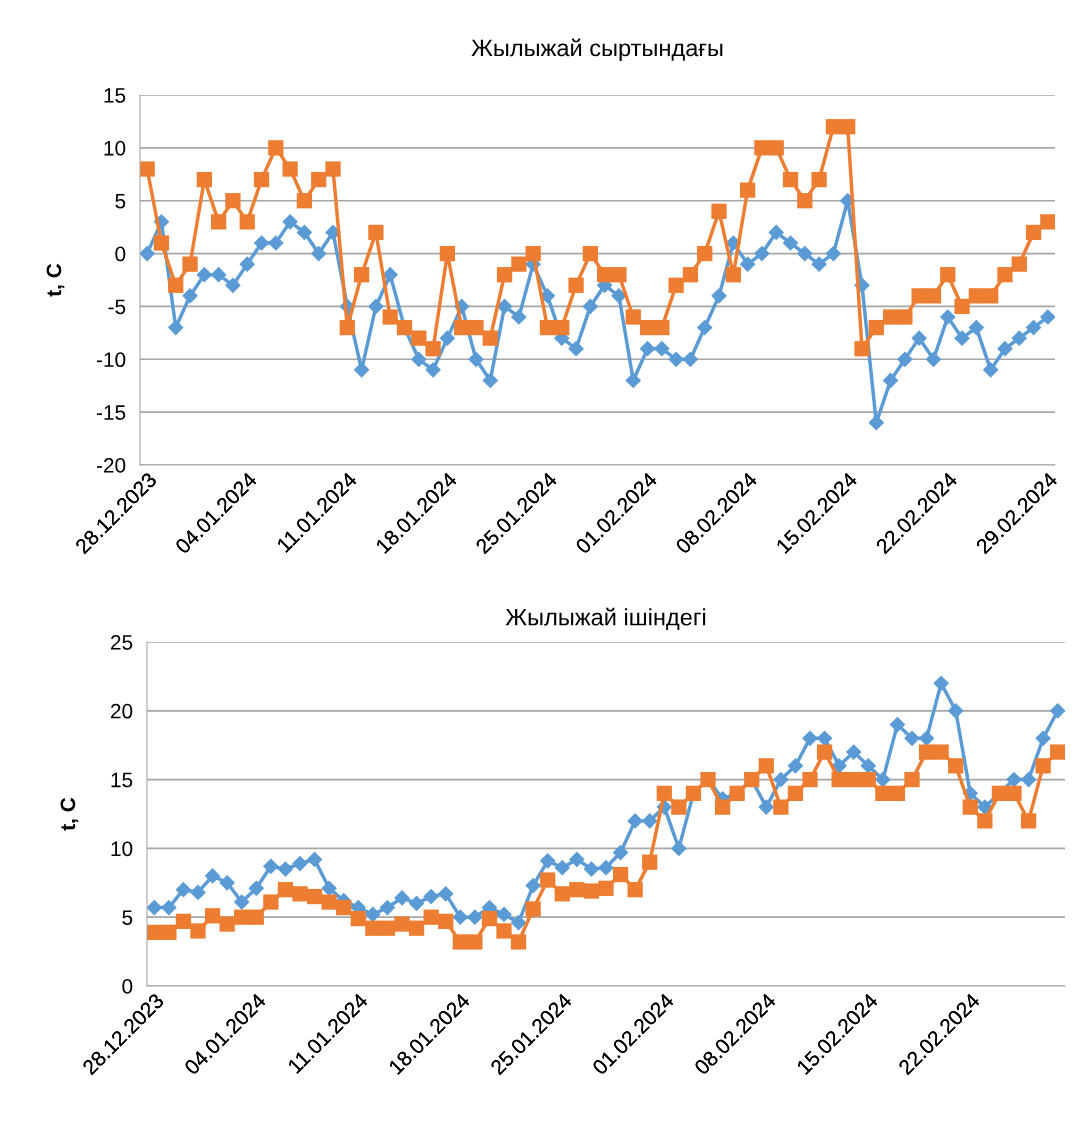 This screenshot has width=1087, height=1131. What do you see at coordinates (111, 465) in the screenshot?
I see `y-tick-label: -20` at bounding box center [111, 465].